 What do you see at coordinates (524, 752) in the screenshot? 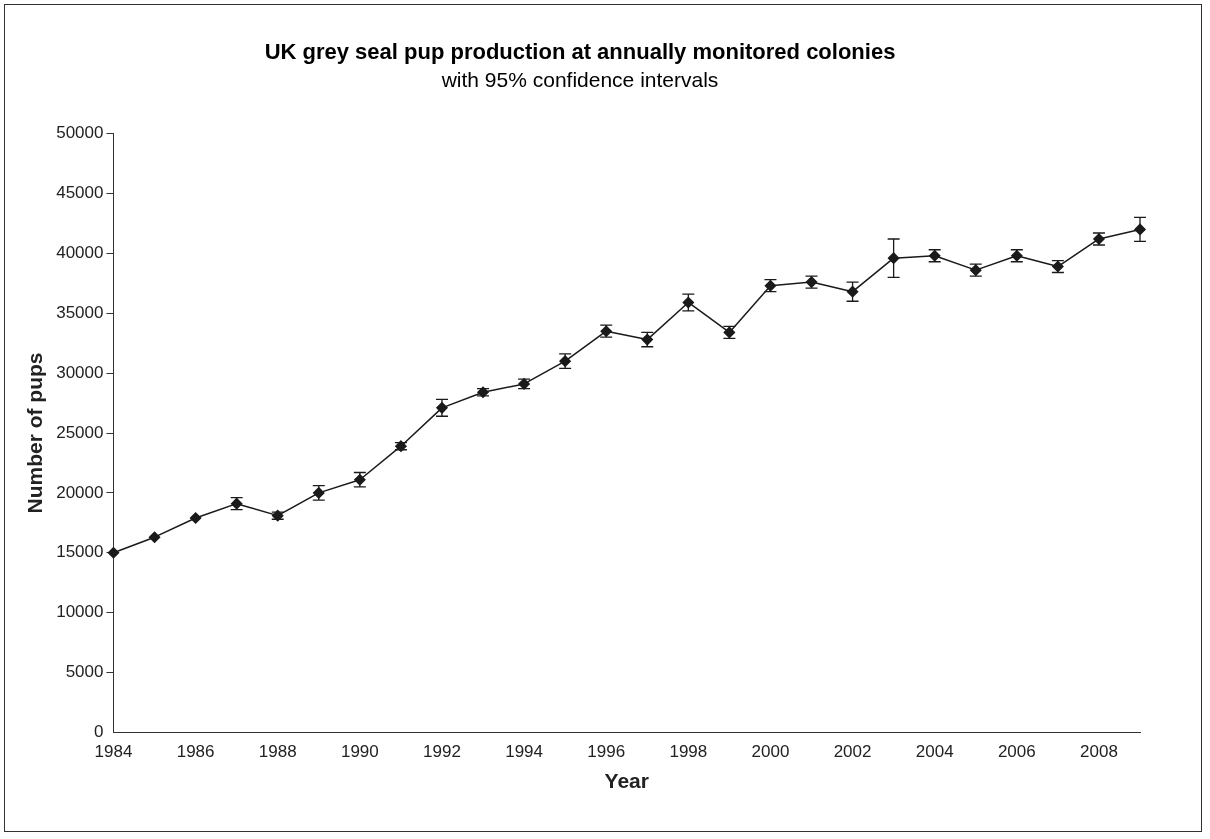
I see `x-tick-label: 1994` at bounding box center [524, 752].